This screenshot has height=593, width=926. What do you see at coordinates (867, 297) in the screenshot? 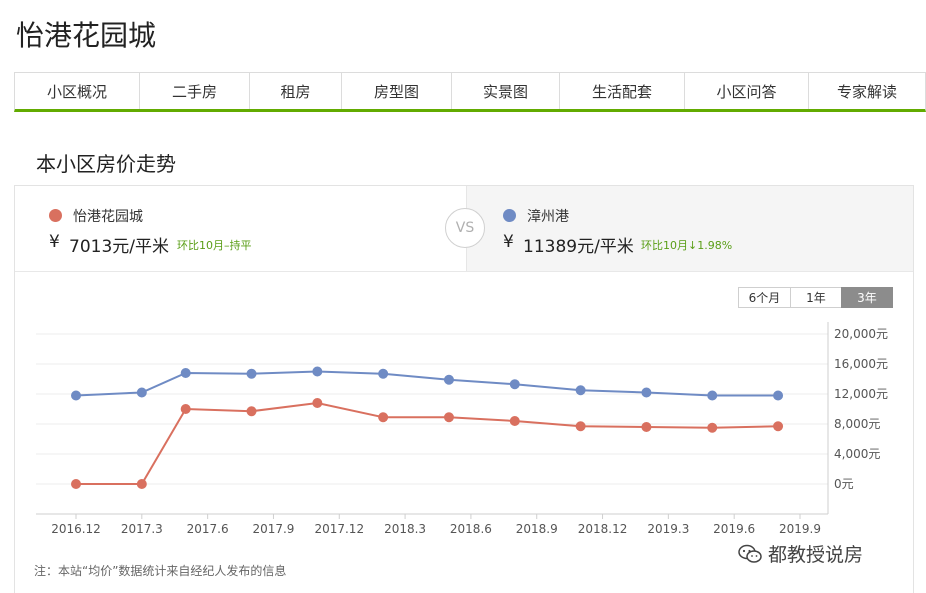
I see `range-3-years: 3年` at bounding box center [867, 297].